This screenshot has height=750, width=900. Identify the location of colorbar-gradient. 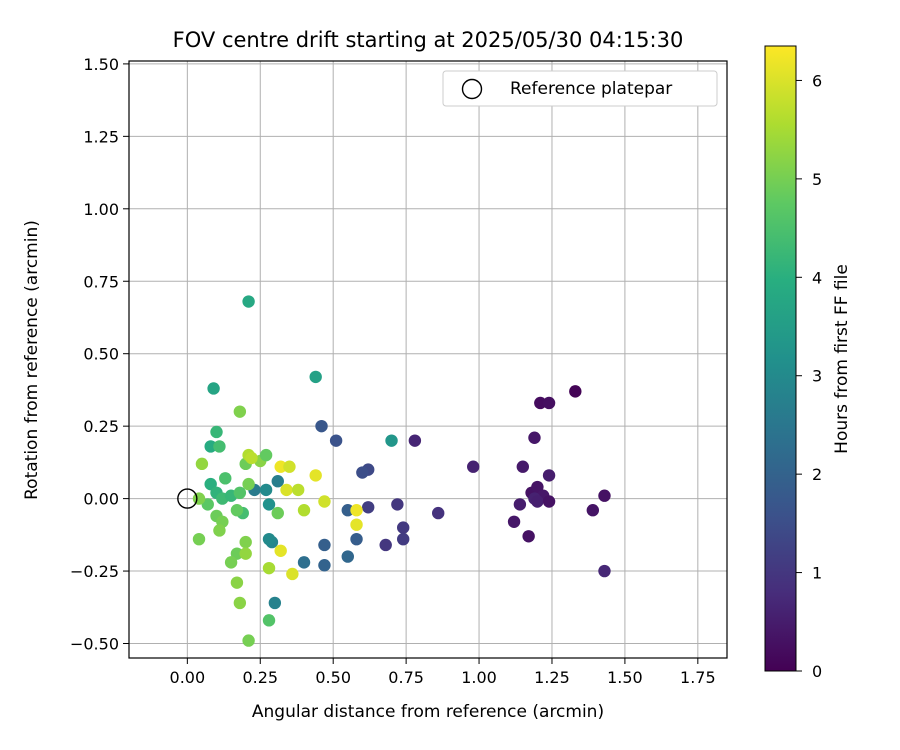
(780, 358).